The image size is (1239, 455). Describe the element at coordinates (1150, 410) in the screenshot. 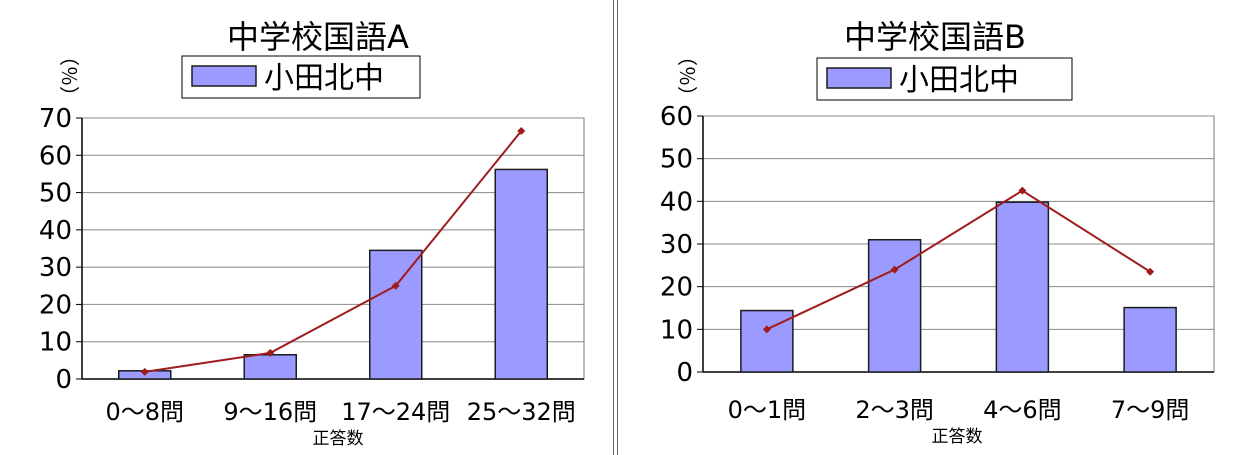

I see `x-tick-label: 7〜9問` at that location.